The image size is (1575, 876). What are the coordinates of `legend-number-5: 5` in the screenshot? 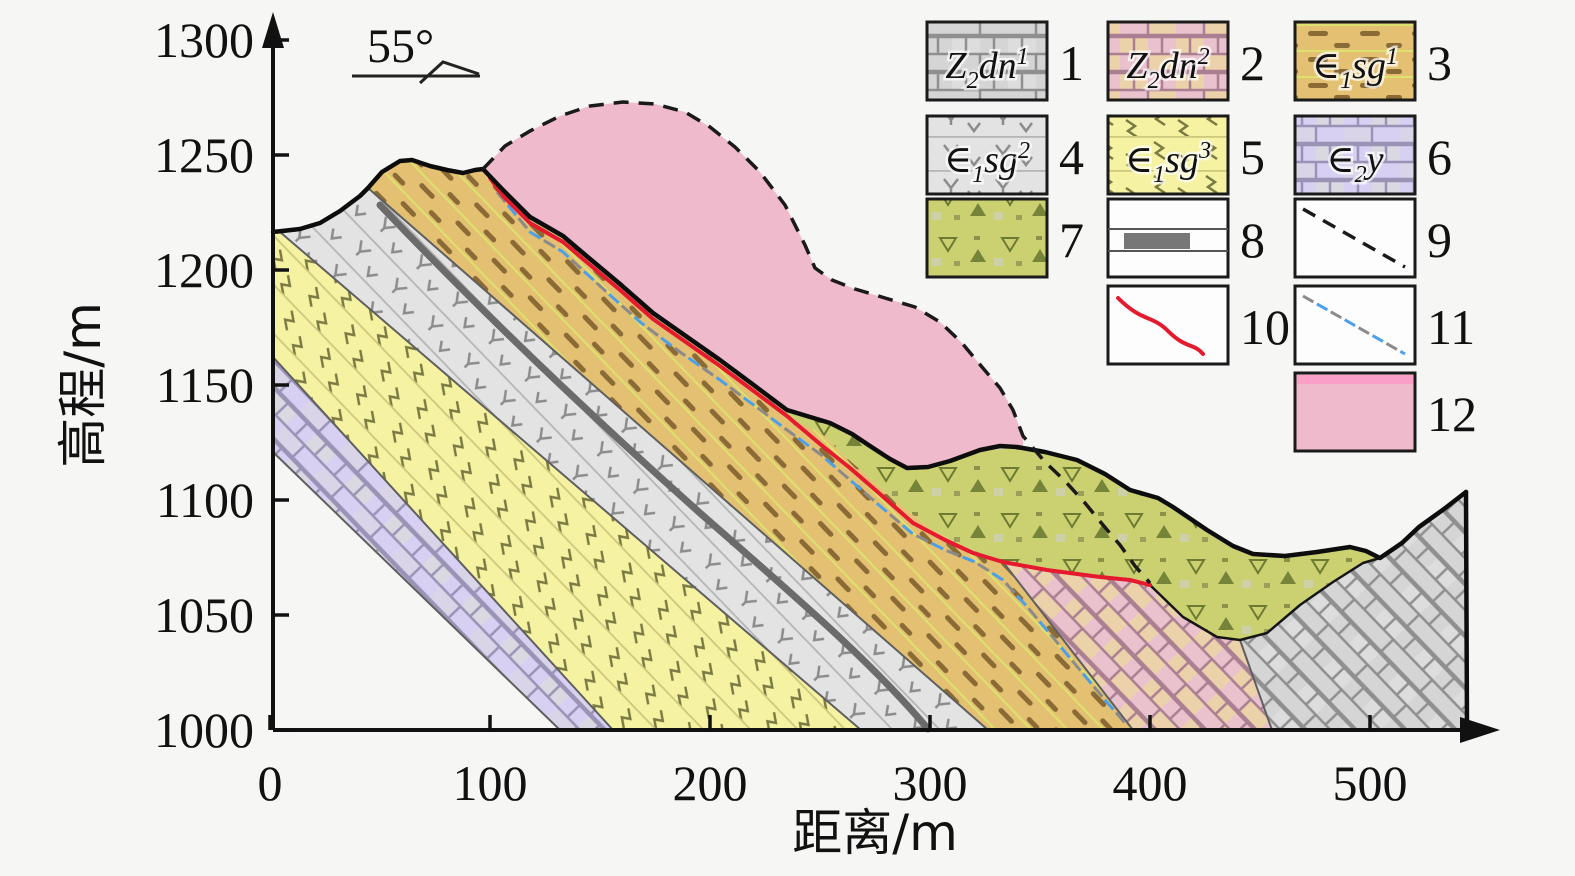 It's located at (1252, 157).